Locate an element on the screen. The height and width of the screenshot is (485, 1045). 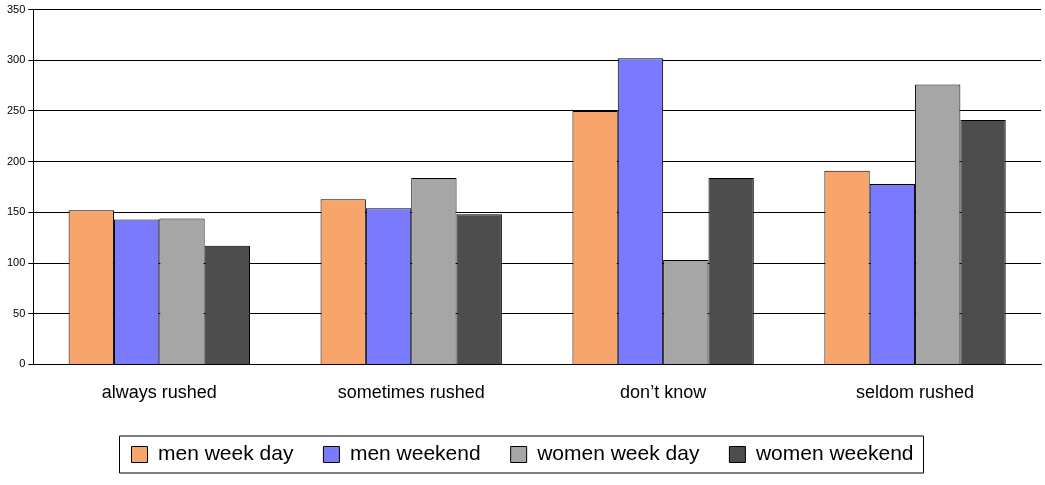
y-tick-label: 0 is located at coordinates (22, 363).